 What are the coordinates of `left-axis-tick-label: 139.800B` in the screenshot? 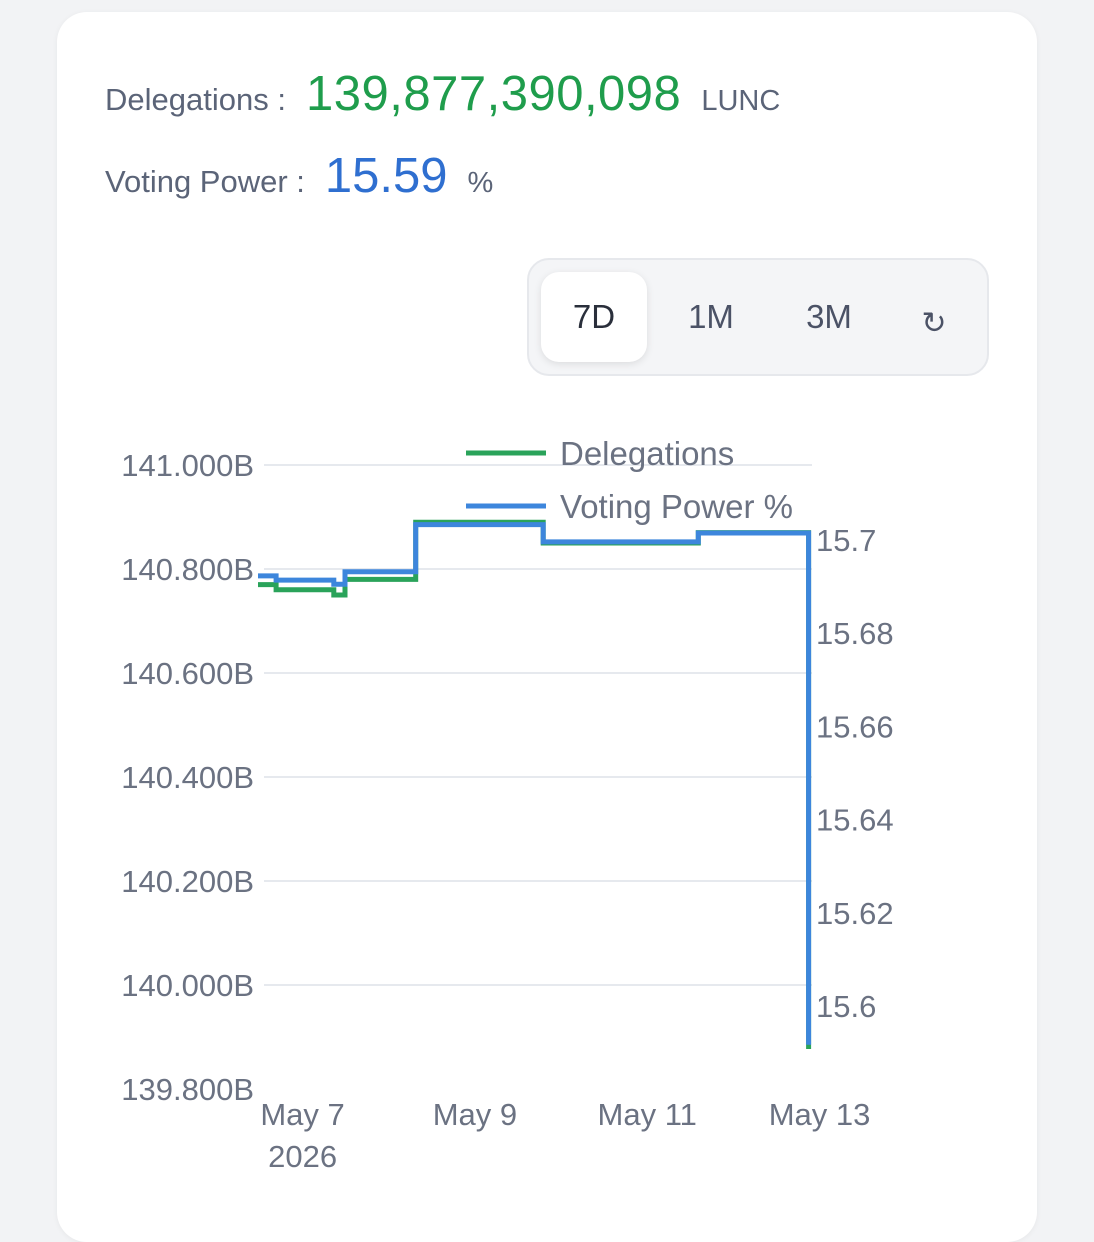 It's located at (187, 1089).